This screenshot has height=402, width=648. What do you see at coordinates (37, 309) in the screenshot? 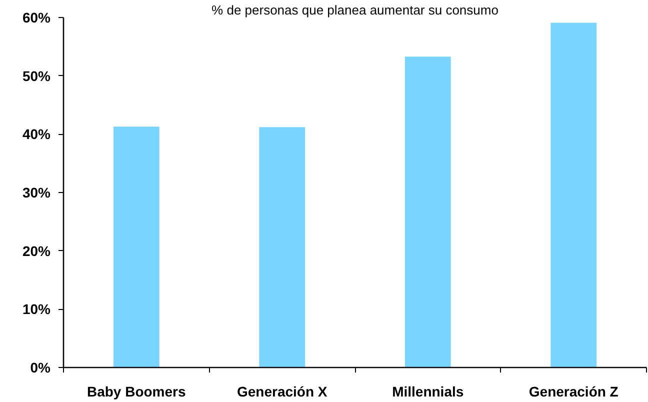
I see `y-tick-label: 10%` at bounding box center [37, 309].